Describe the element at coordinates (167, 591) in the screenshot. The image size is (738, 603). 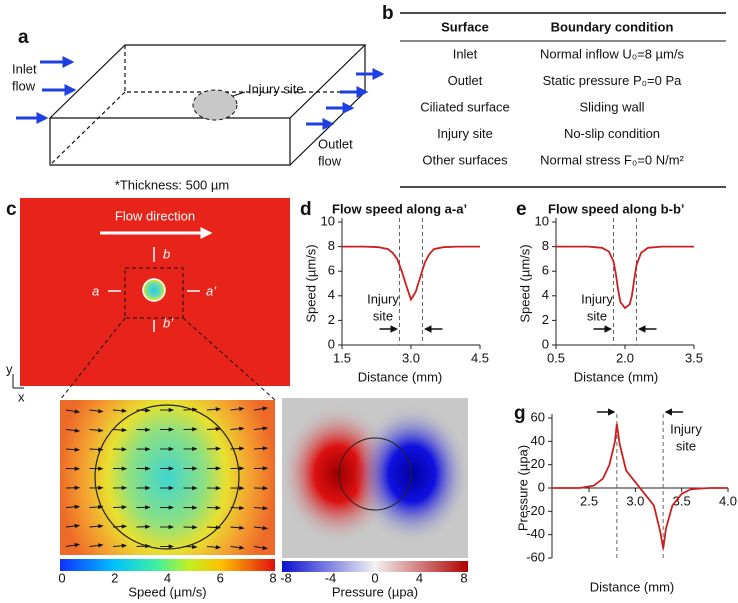
I see `colorbar-label: Speed (µm/s)` at that location.